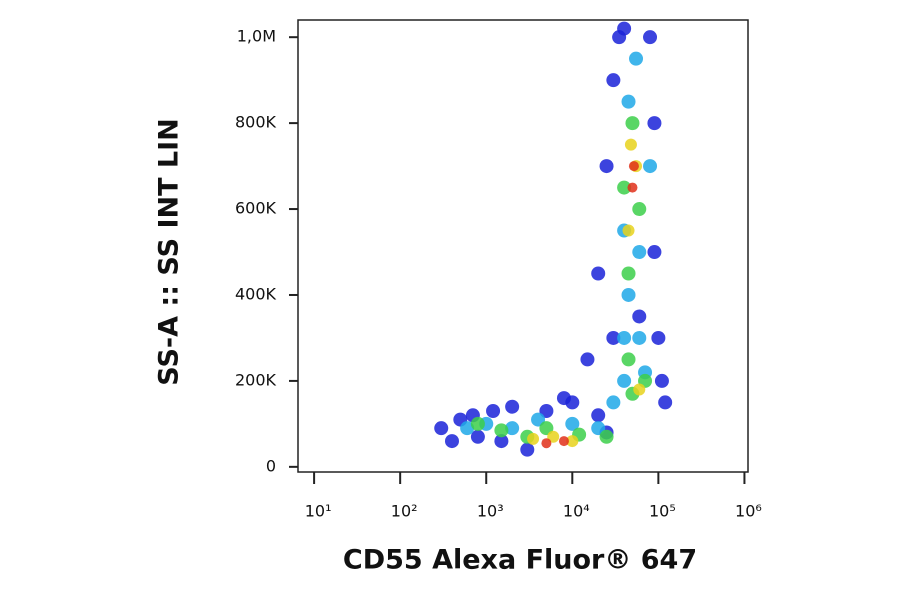 This screenshot has width=900, height=594. Describe the element at coordinates (256, 122) in the screenshot. I see `y-tick-label: 800K` at that location.